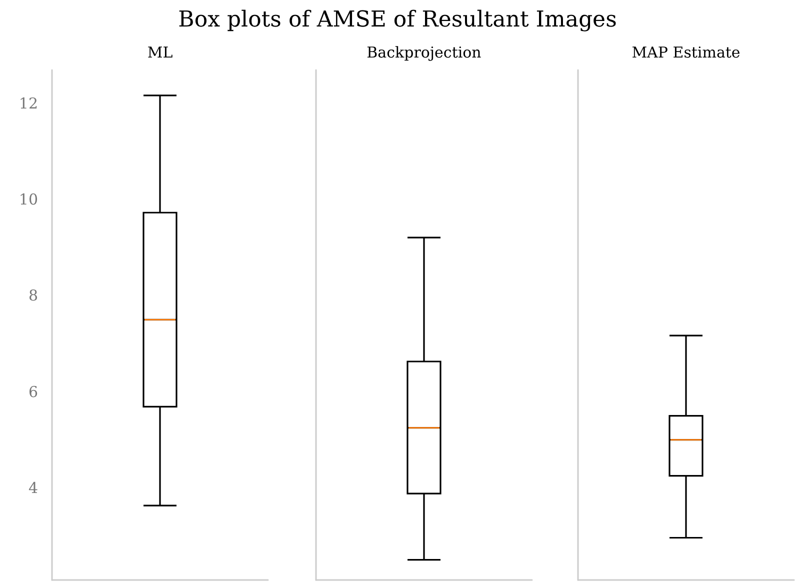  I want to click on y-tick-label: 10, so click(28, 199).